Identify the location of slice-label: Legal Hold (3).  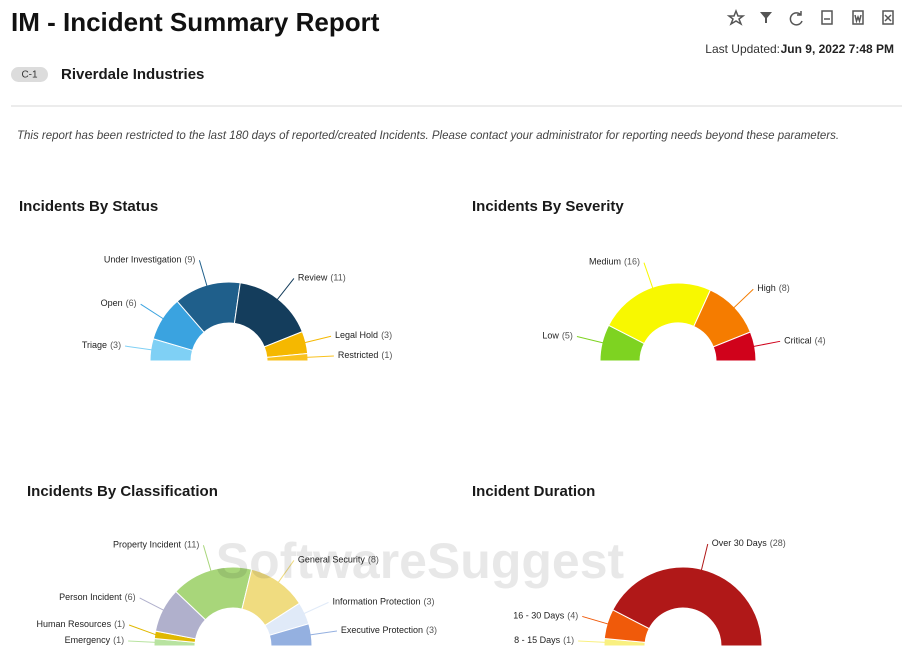
(363, 336).